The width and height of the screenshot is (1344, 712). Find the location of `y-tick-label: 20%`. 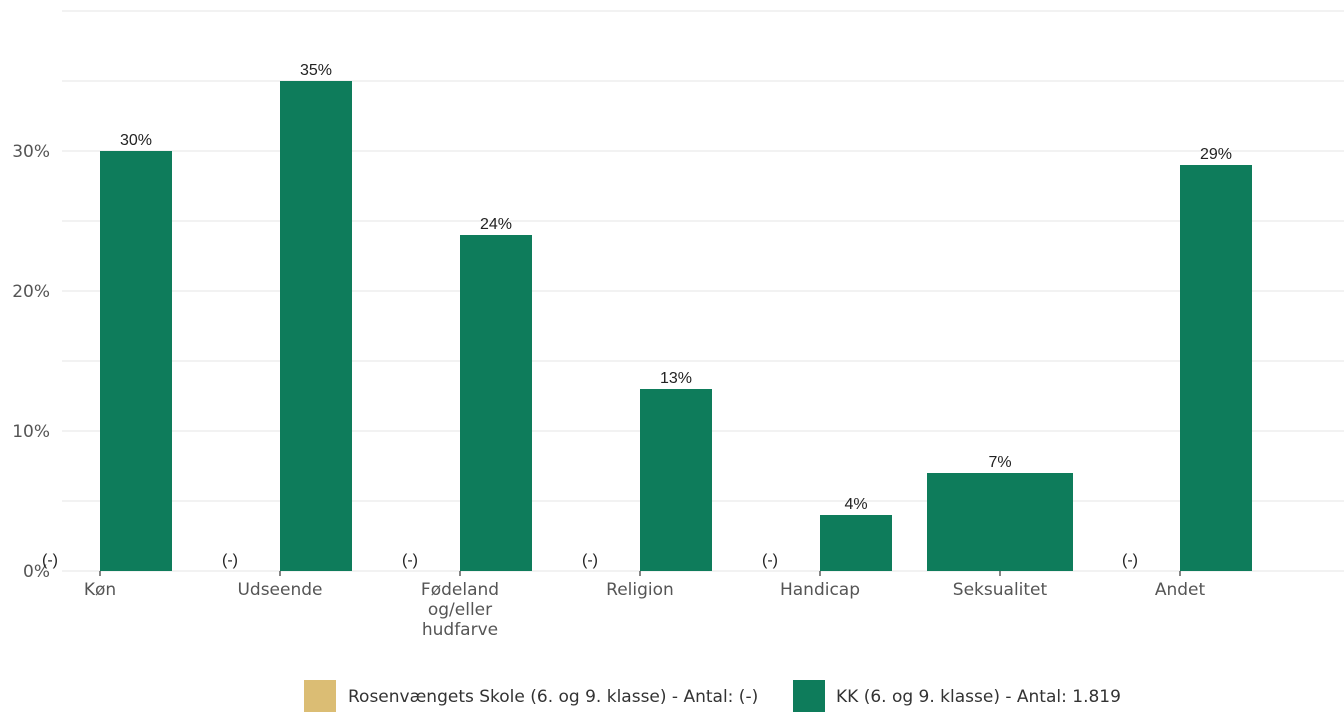

y-tick-label: 20% is located at coordinates (31, 292).